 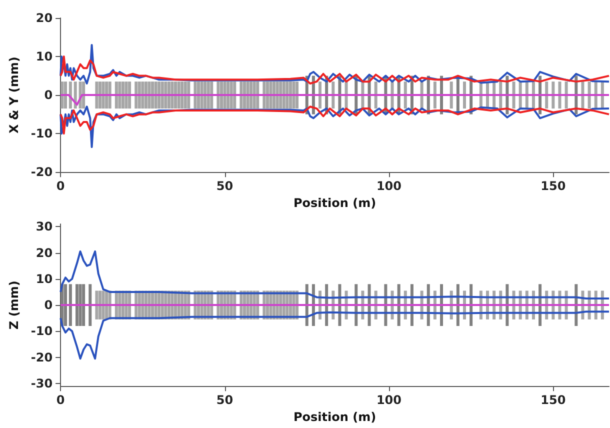 I want to click on y-axis-title: X & Y (mm), so click(x=14, y=95).